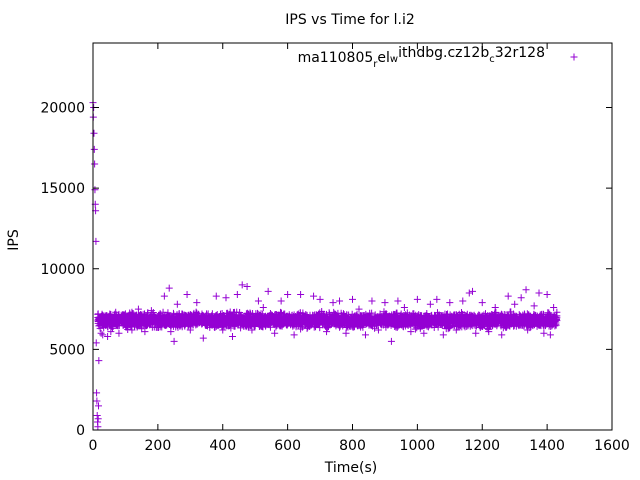 The width and height of the screenshot is (640, 480). Describe the element at coordinates (158, 446) in the screenshot. I see `x-tick-label: 200` at that location.